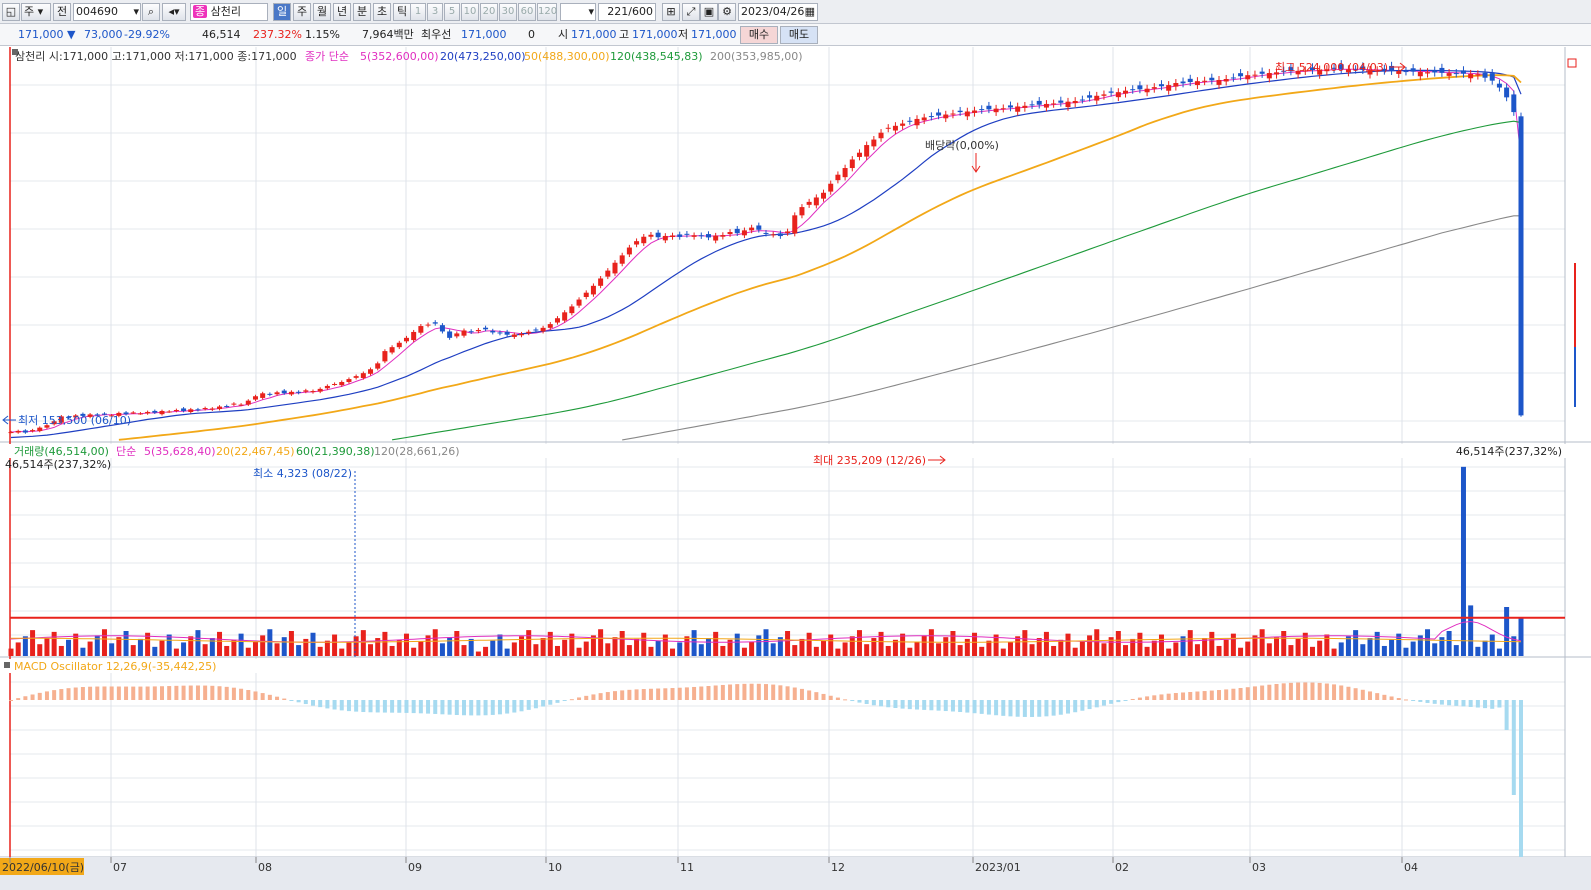  What do you see at coordinates (578, 12) in the screenshot?
I see `interval-select: ▾` at bounding box center [578, 12].